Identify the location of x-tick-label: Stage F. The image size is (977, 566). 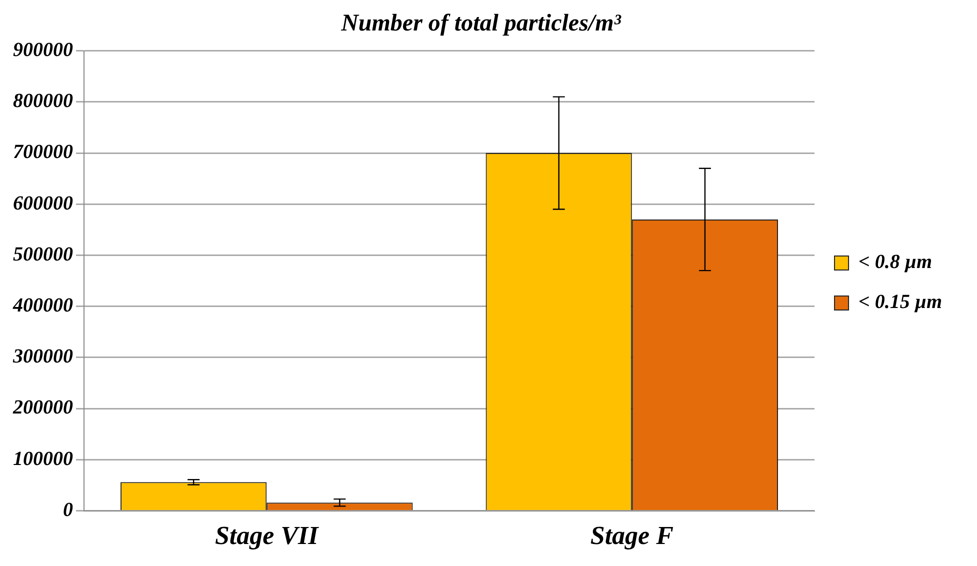
(632, 535).